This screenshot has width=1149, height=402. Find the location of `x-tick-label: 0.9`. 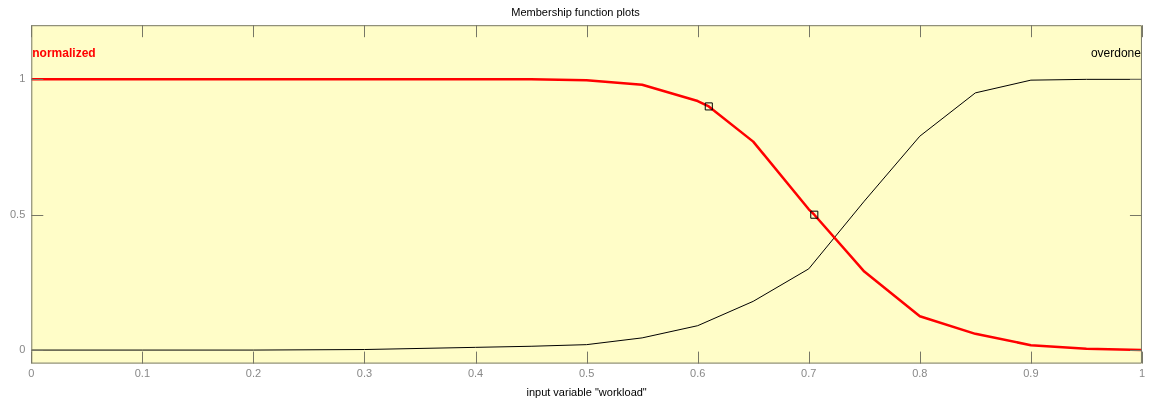

x-tick-label: 0.9 is located at coordinates (1031, 373).